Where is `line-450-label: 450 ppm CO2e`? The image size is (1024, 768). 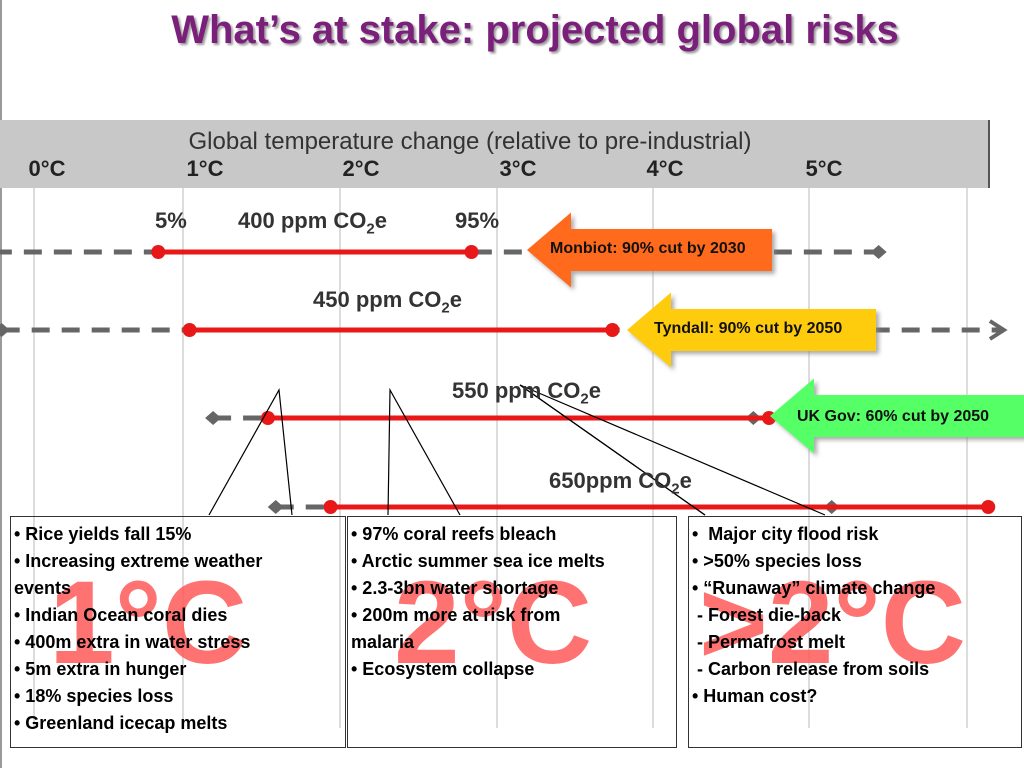 line-450-label: 450 ppm CO2e is located at coordinates (387, 302).